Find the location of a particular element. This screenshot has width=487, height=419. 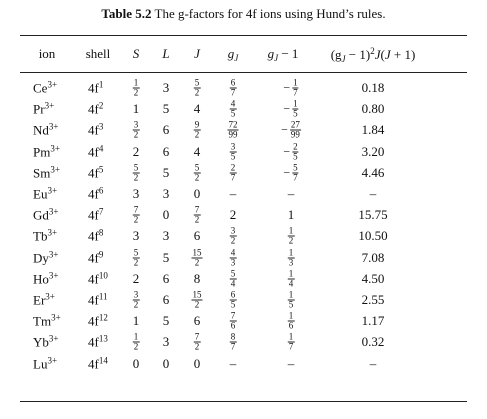

table-row: Sm3+ 4f5 5 2 5 5 2 2 7−5 7 4.46 is located at coordinates (243, 178).